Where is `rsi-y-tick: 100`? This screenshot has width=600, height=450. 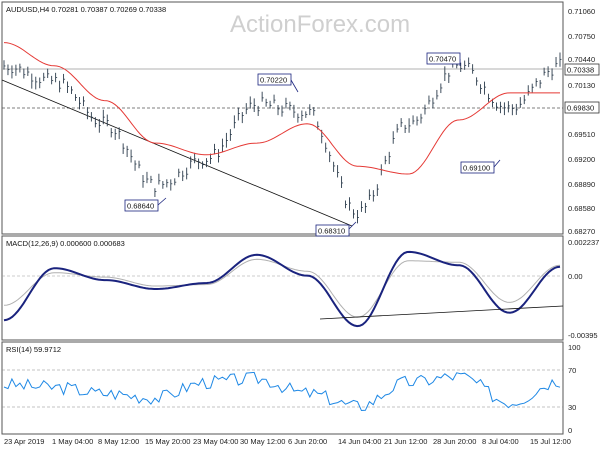
rsi-y-tick: 100 is located at coordinates (574, 347).